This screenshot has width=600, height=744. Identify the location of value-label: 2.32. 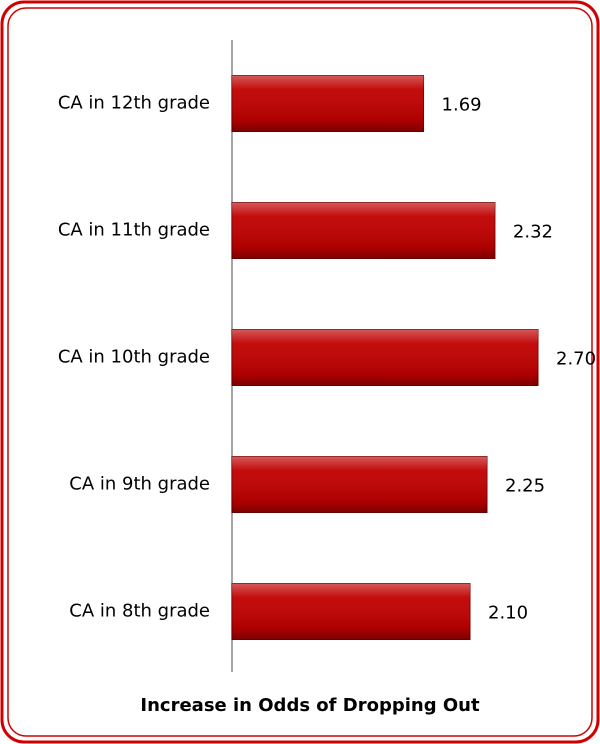
(533, 232).